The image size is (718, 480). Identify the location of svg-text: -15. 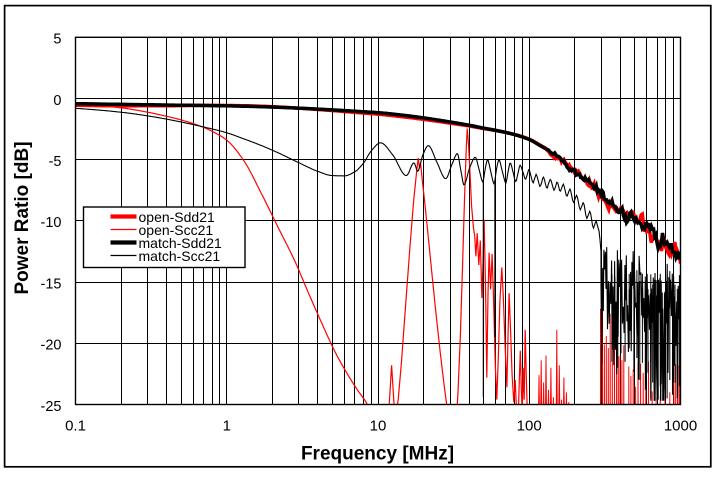
(51, 284).